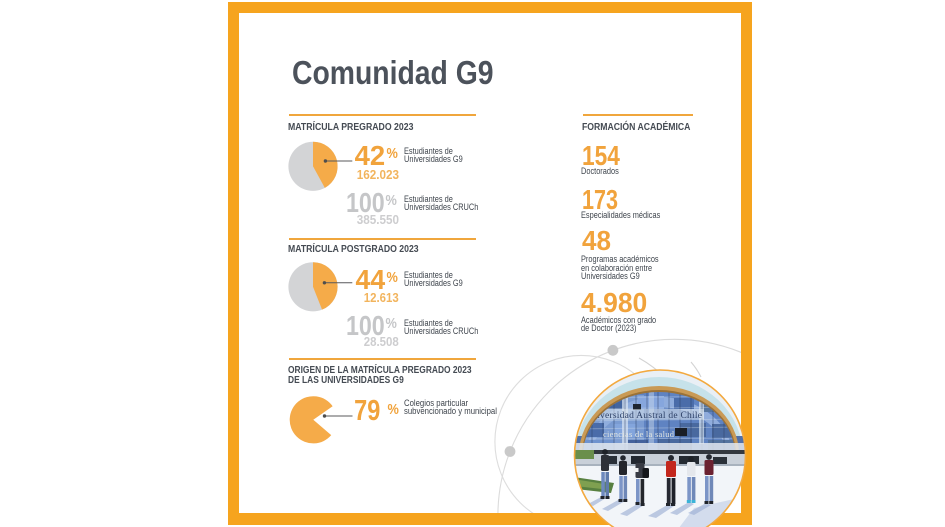 The image size is (945, 527). I want to click on svg-text: Universidad Austral de Chile, so click(643, 416).